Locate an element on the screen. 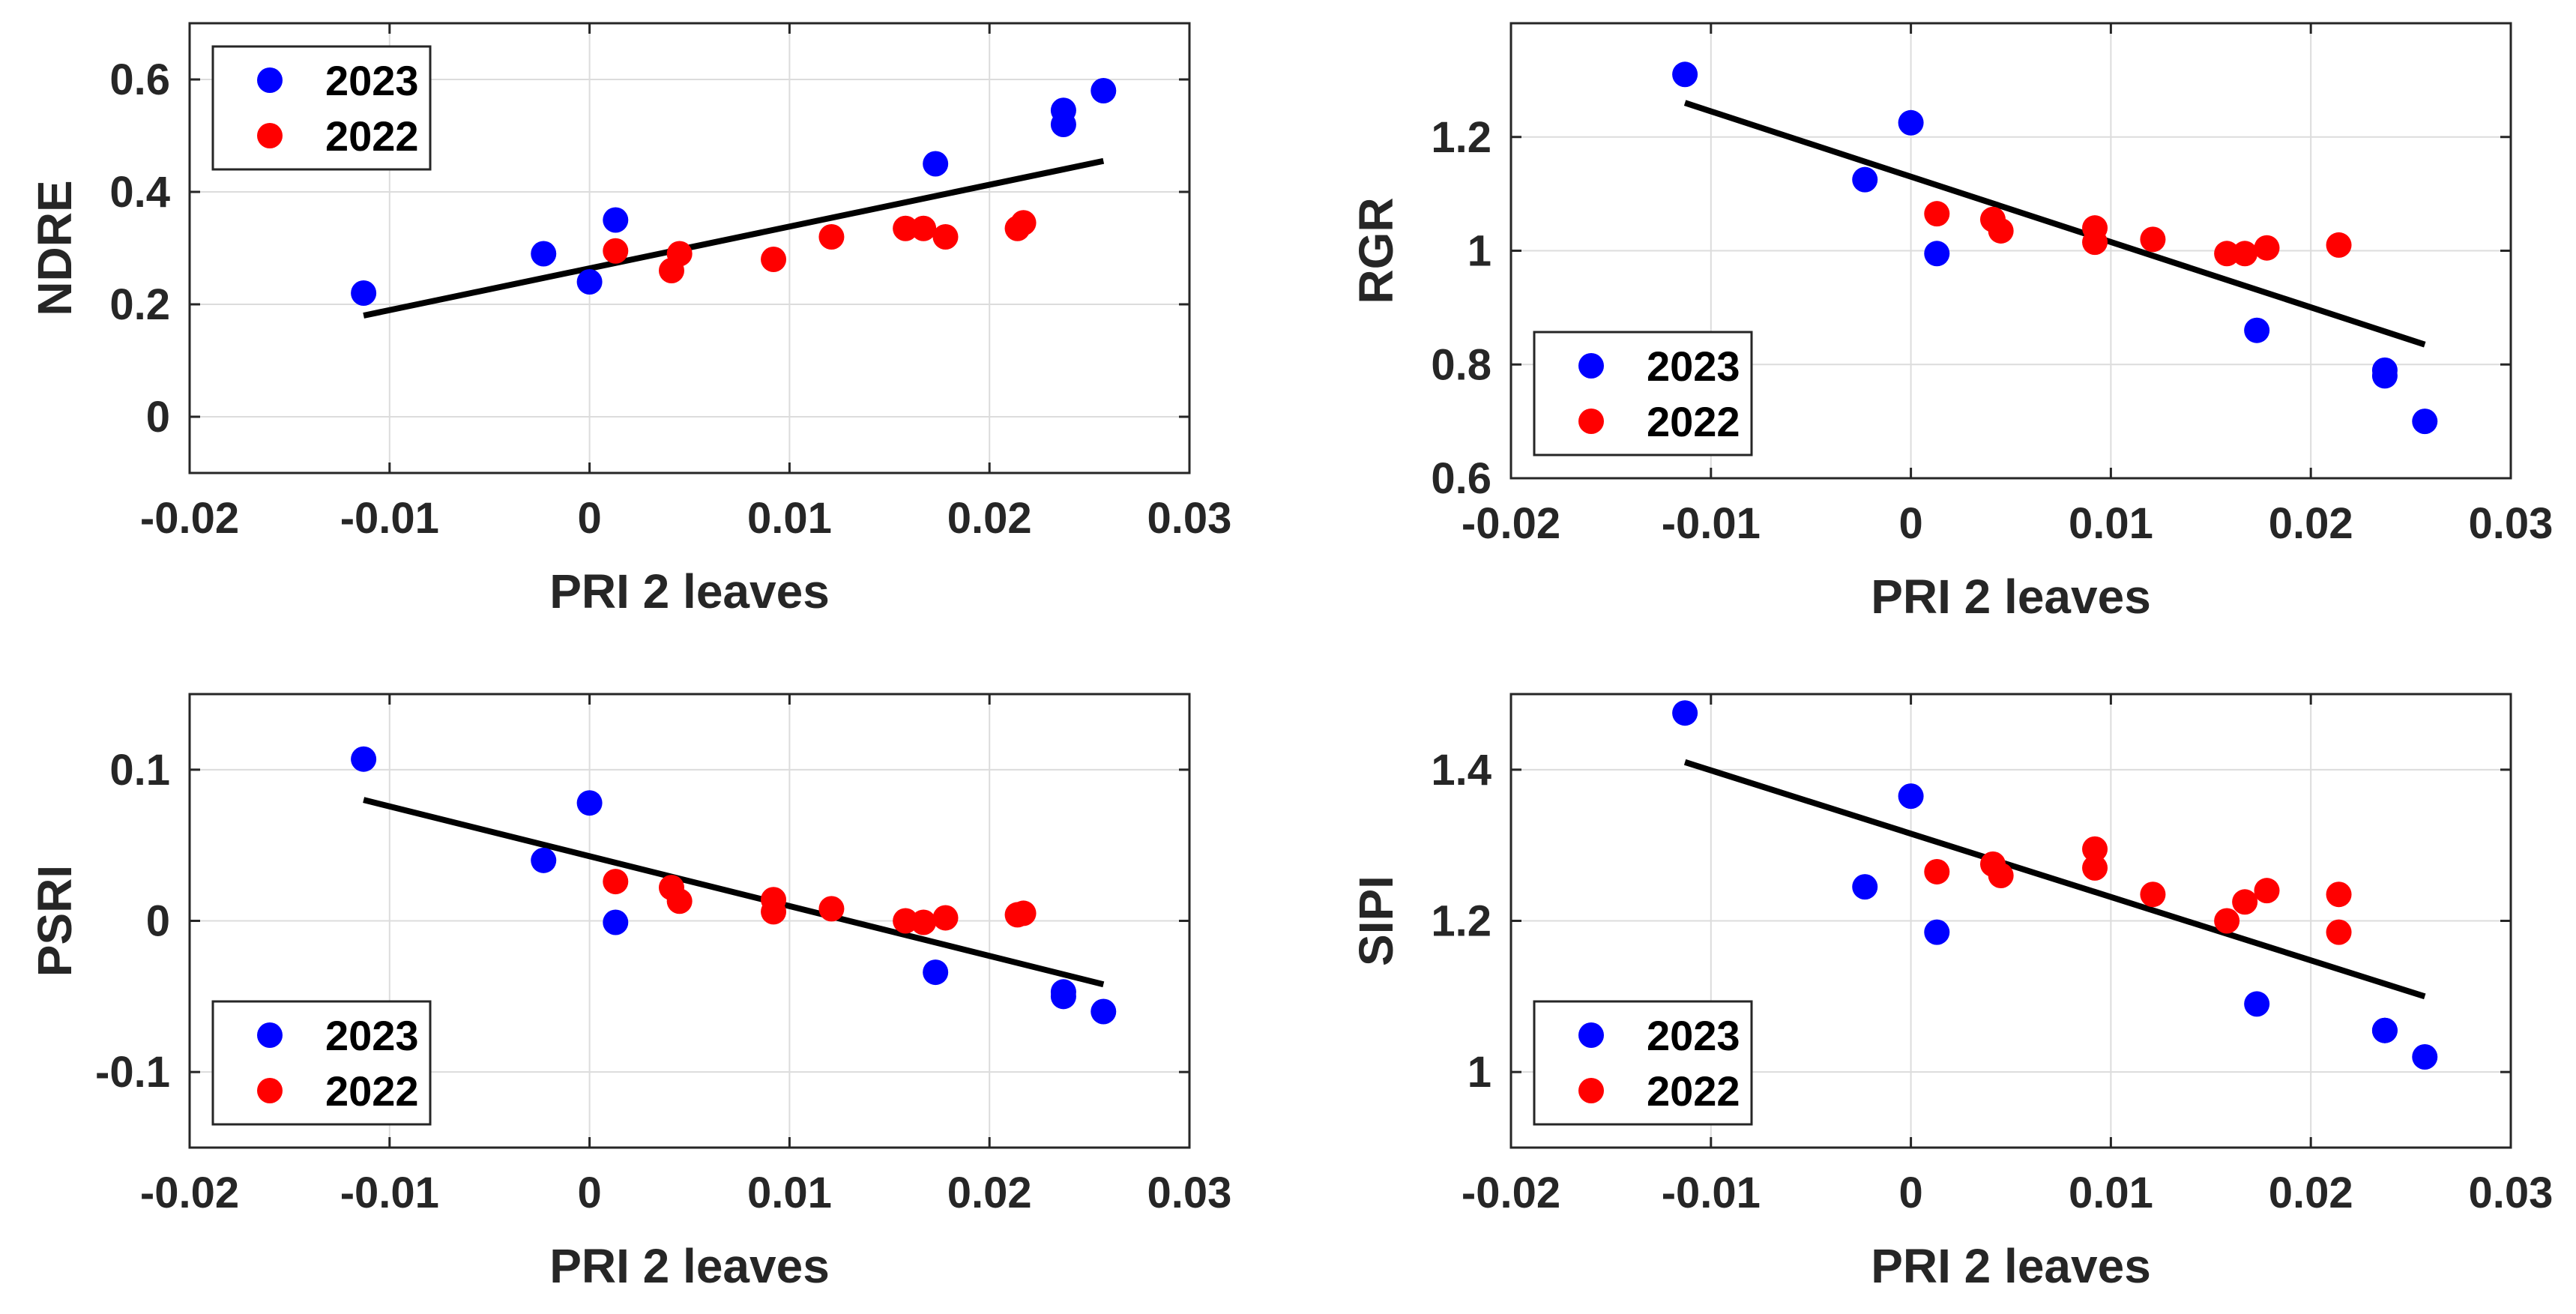  y-tick-label: 0.8 is located at coordinates (1461, 364).